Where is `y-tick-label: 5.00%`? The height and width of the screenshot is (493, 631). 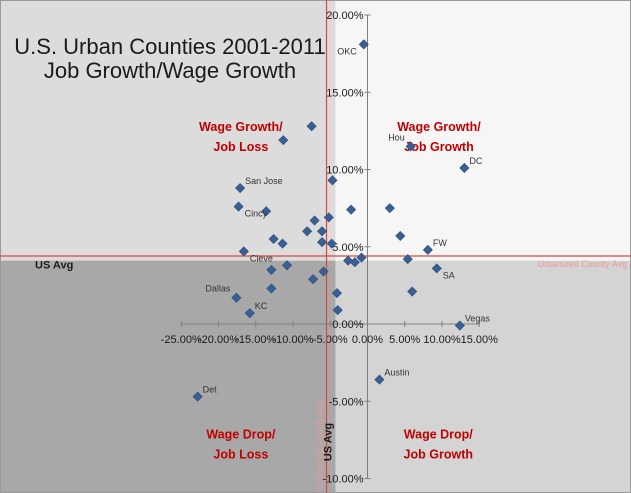 y-tick-label: 5.00% is located at coordinates (347, 248).